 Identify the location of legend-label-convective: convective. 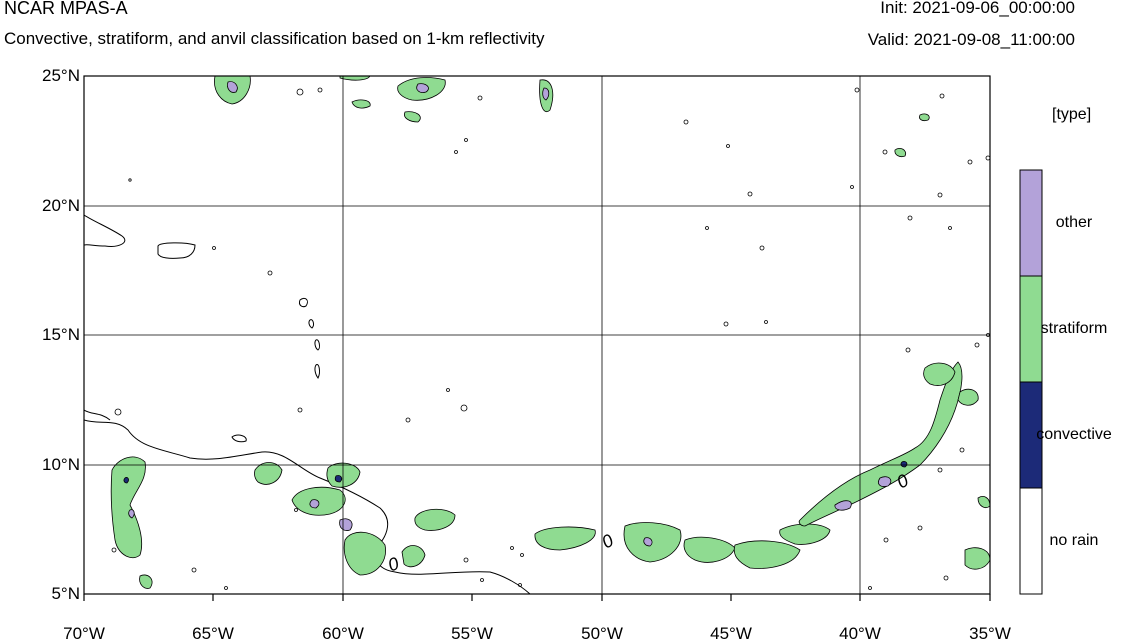
(1074, 434).